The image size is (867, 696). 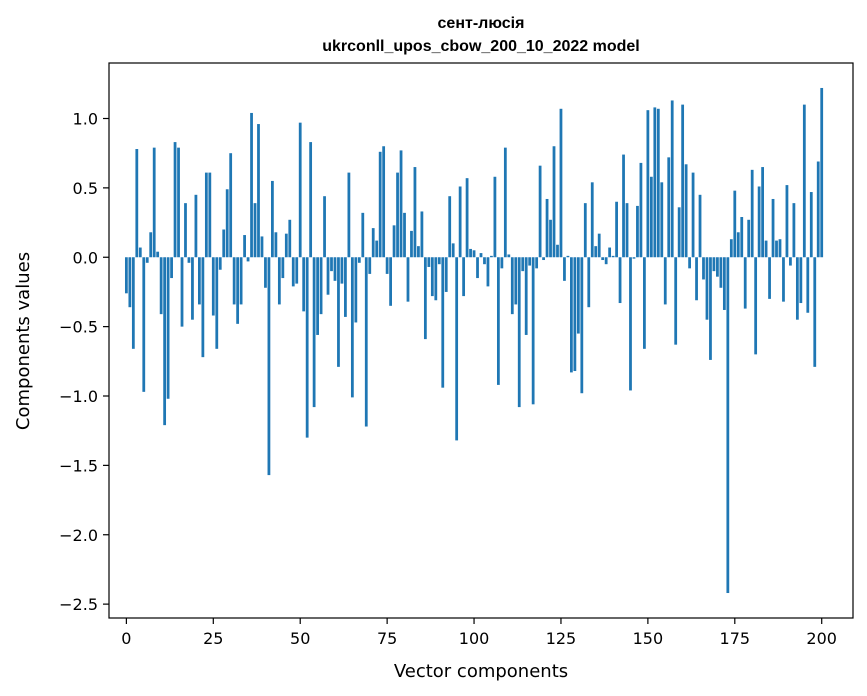 What do you see at coordinates (126, 638) in the screenshot?
I see `x-tick-label: 0` at bounding box center [126, 638].